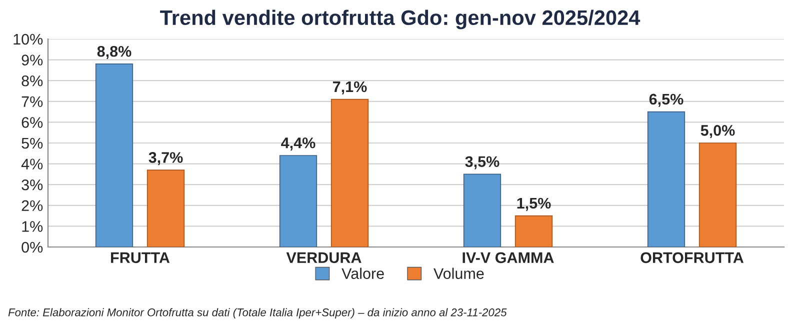  Describe the element at coordinates (717, 131) in the screenshot. I see `data-label: 5,0%` at that location.